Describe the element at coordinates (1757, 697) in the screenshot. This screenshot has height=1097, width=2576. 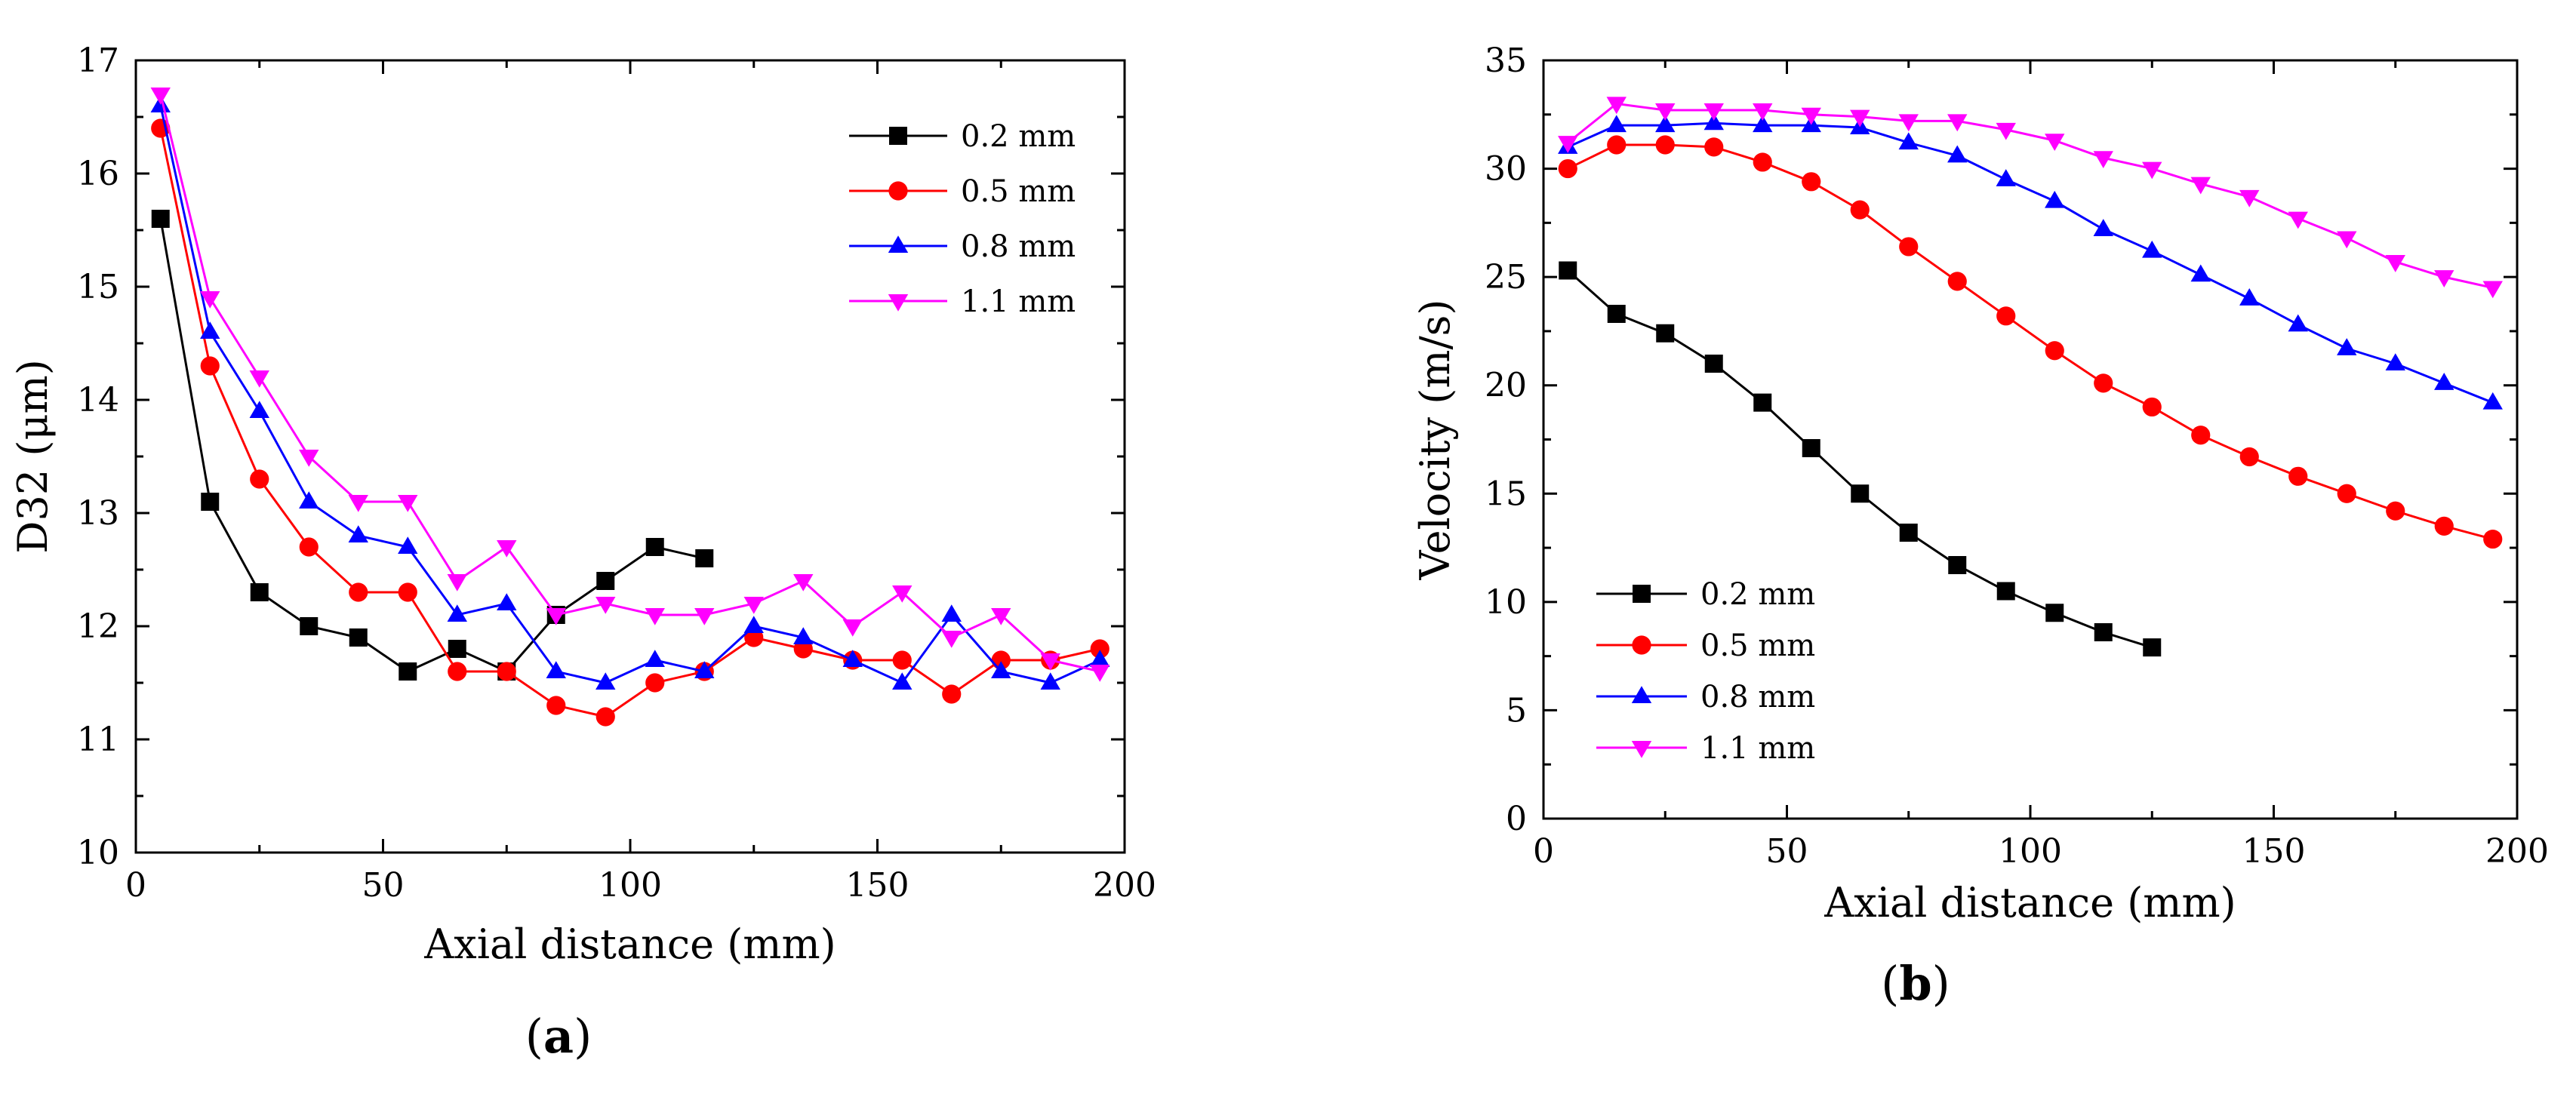
I see `legend-label: 0.8 mm` at that location.